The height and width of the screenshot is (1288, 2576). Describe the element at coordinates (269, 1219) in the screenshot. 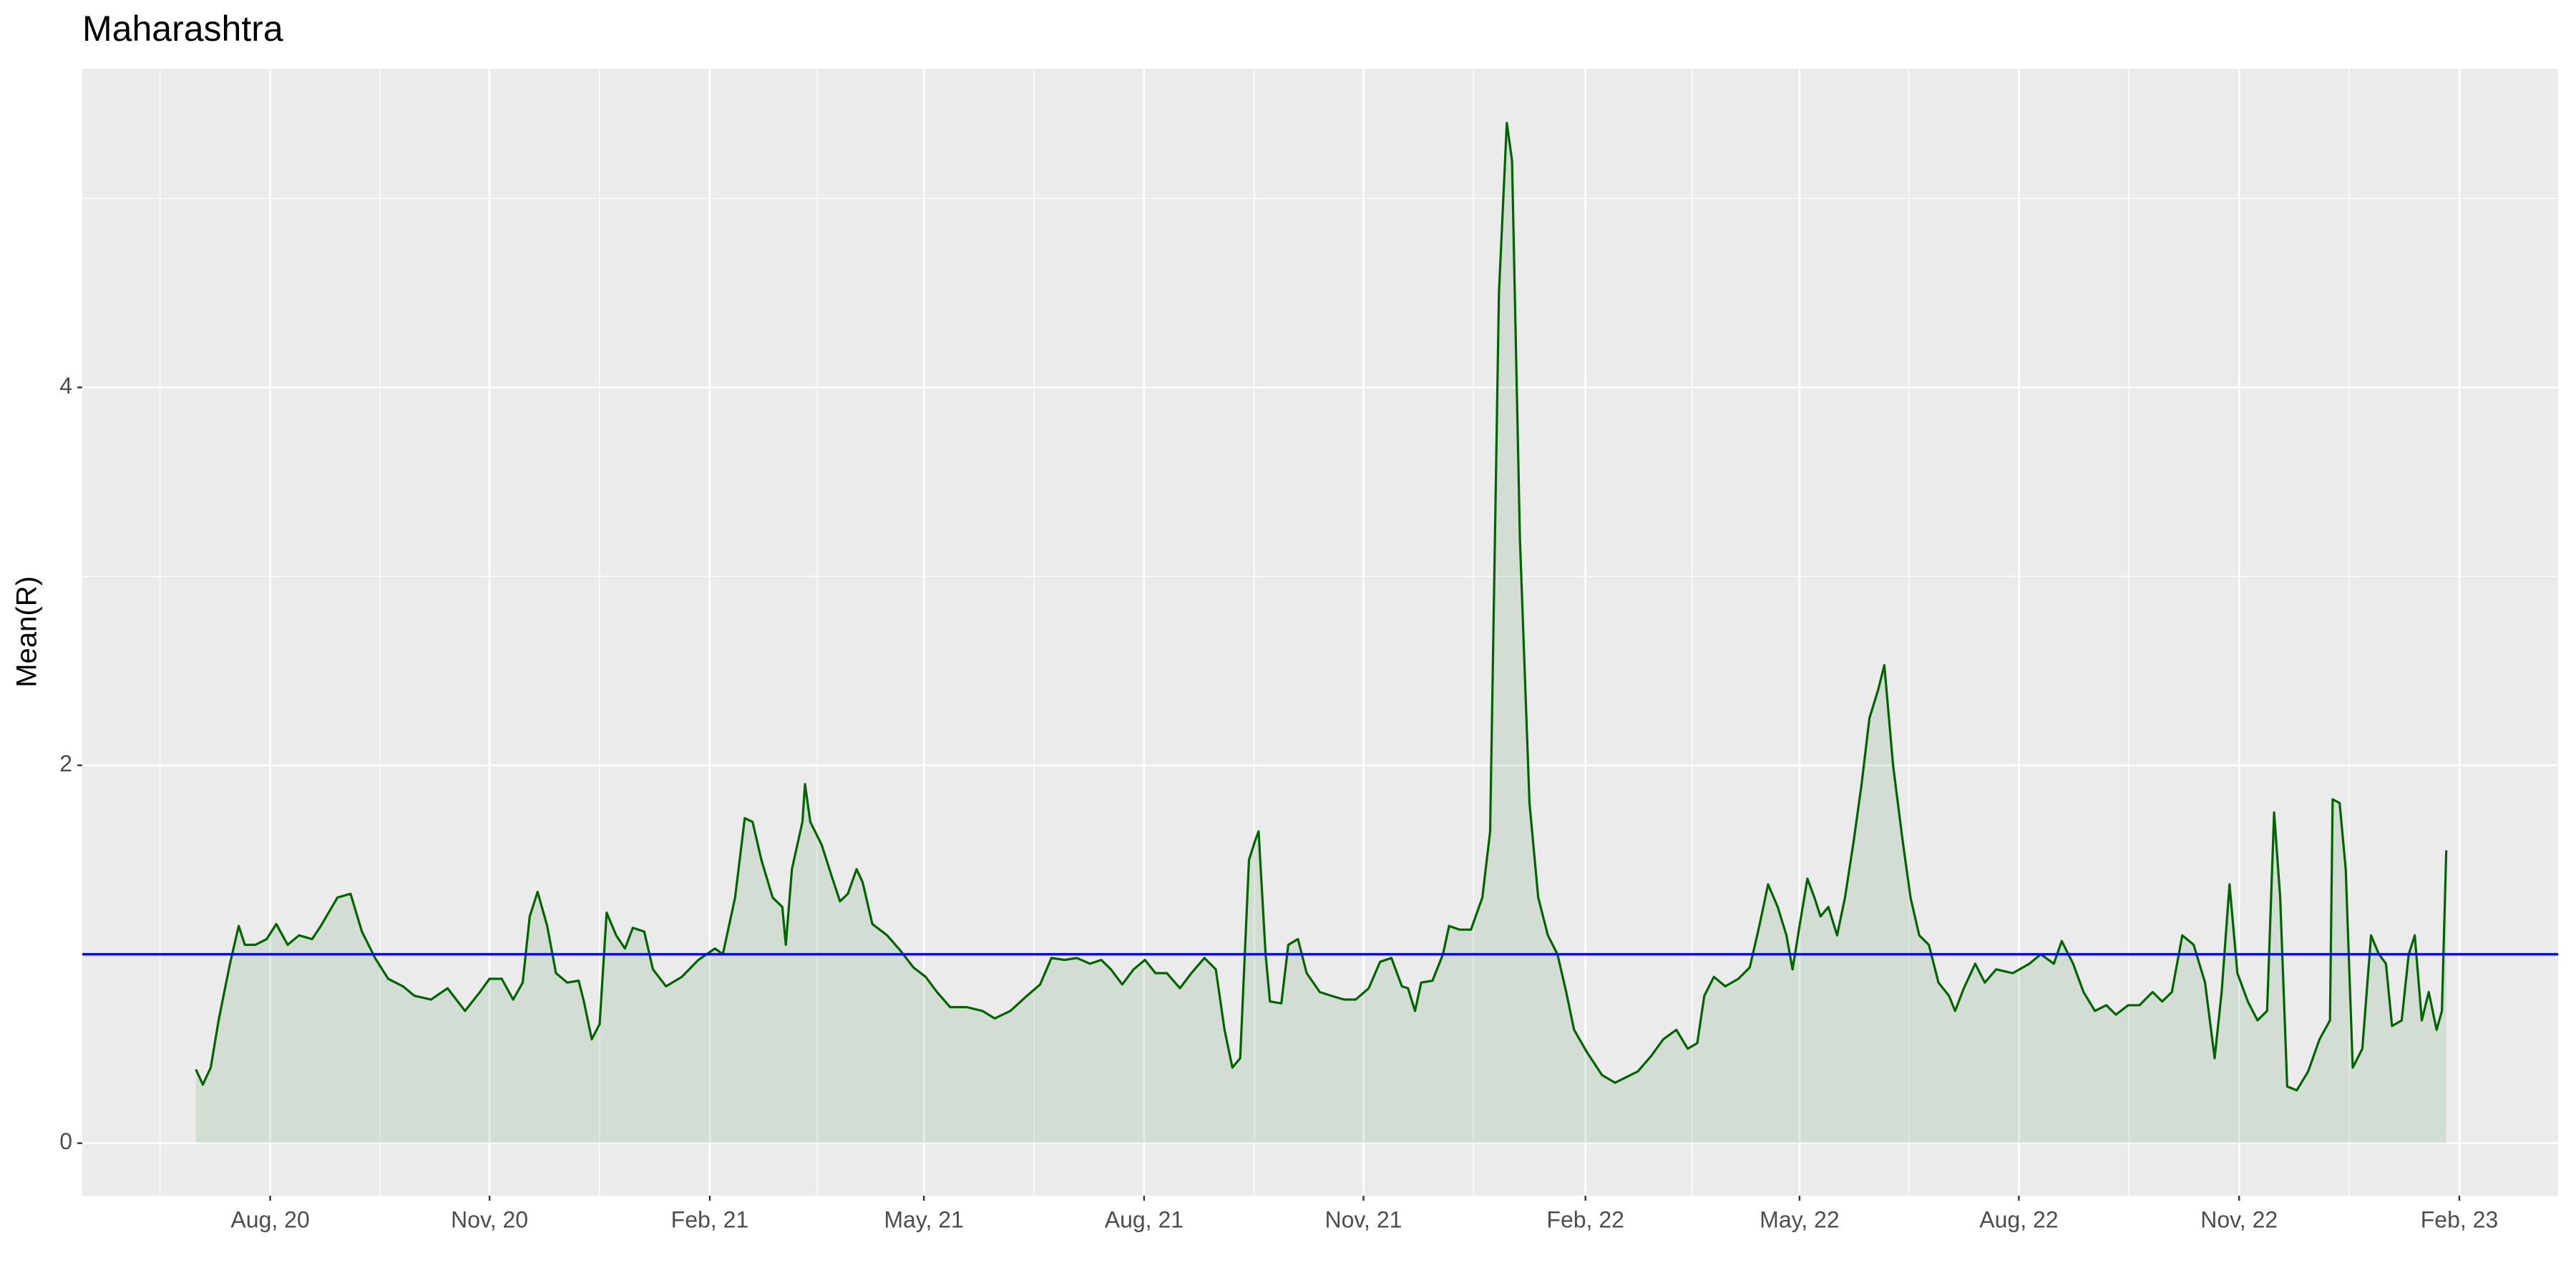

I see `x-tick-label: Aug, 20` at that location.